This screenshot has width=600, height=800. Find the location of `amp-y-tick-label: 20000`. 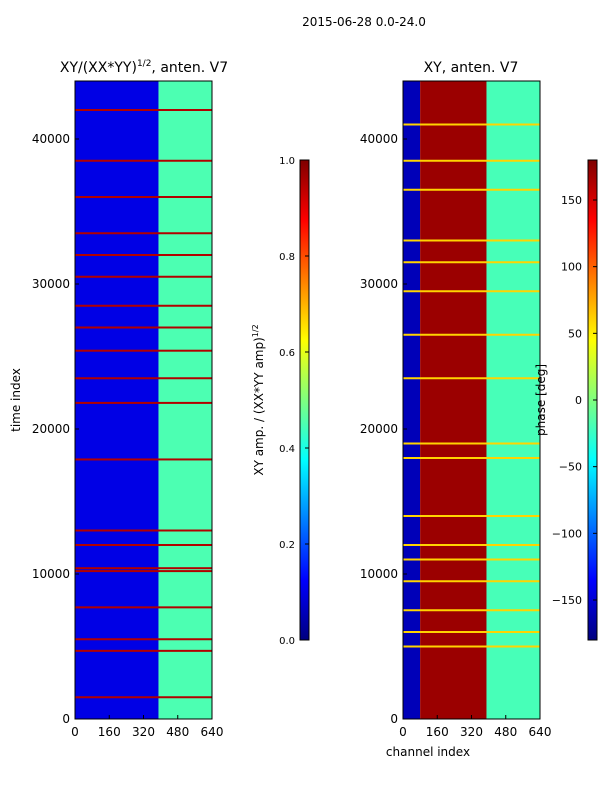

amp-y-tick-label: 20000 is located at coordinates (51, 429).